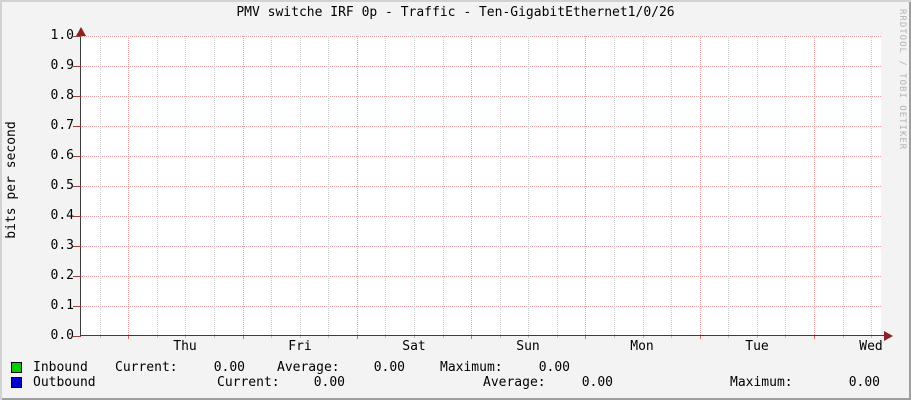 The image size is (911, 400). I want to click on legend-inbound-swatch, so click(16, 367).